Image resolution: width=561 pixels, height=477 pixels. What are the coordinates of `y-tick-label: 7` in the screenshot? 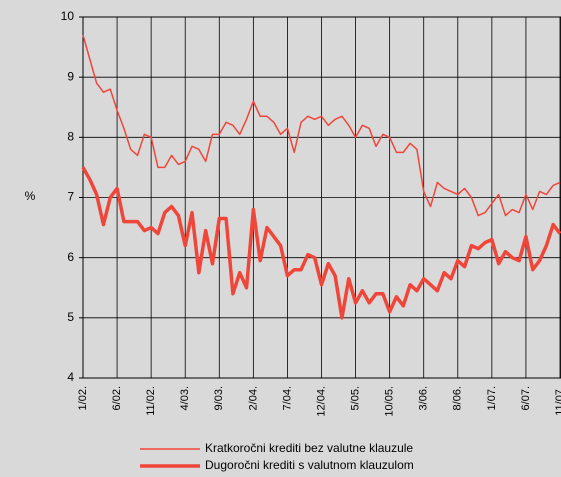 It's located at (70, 197).